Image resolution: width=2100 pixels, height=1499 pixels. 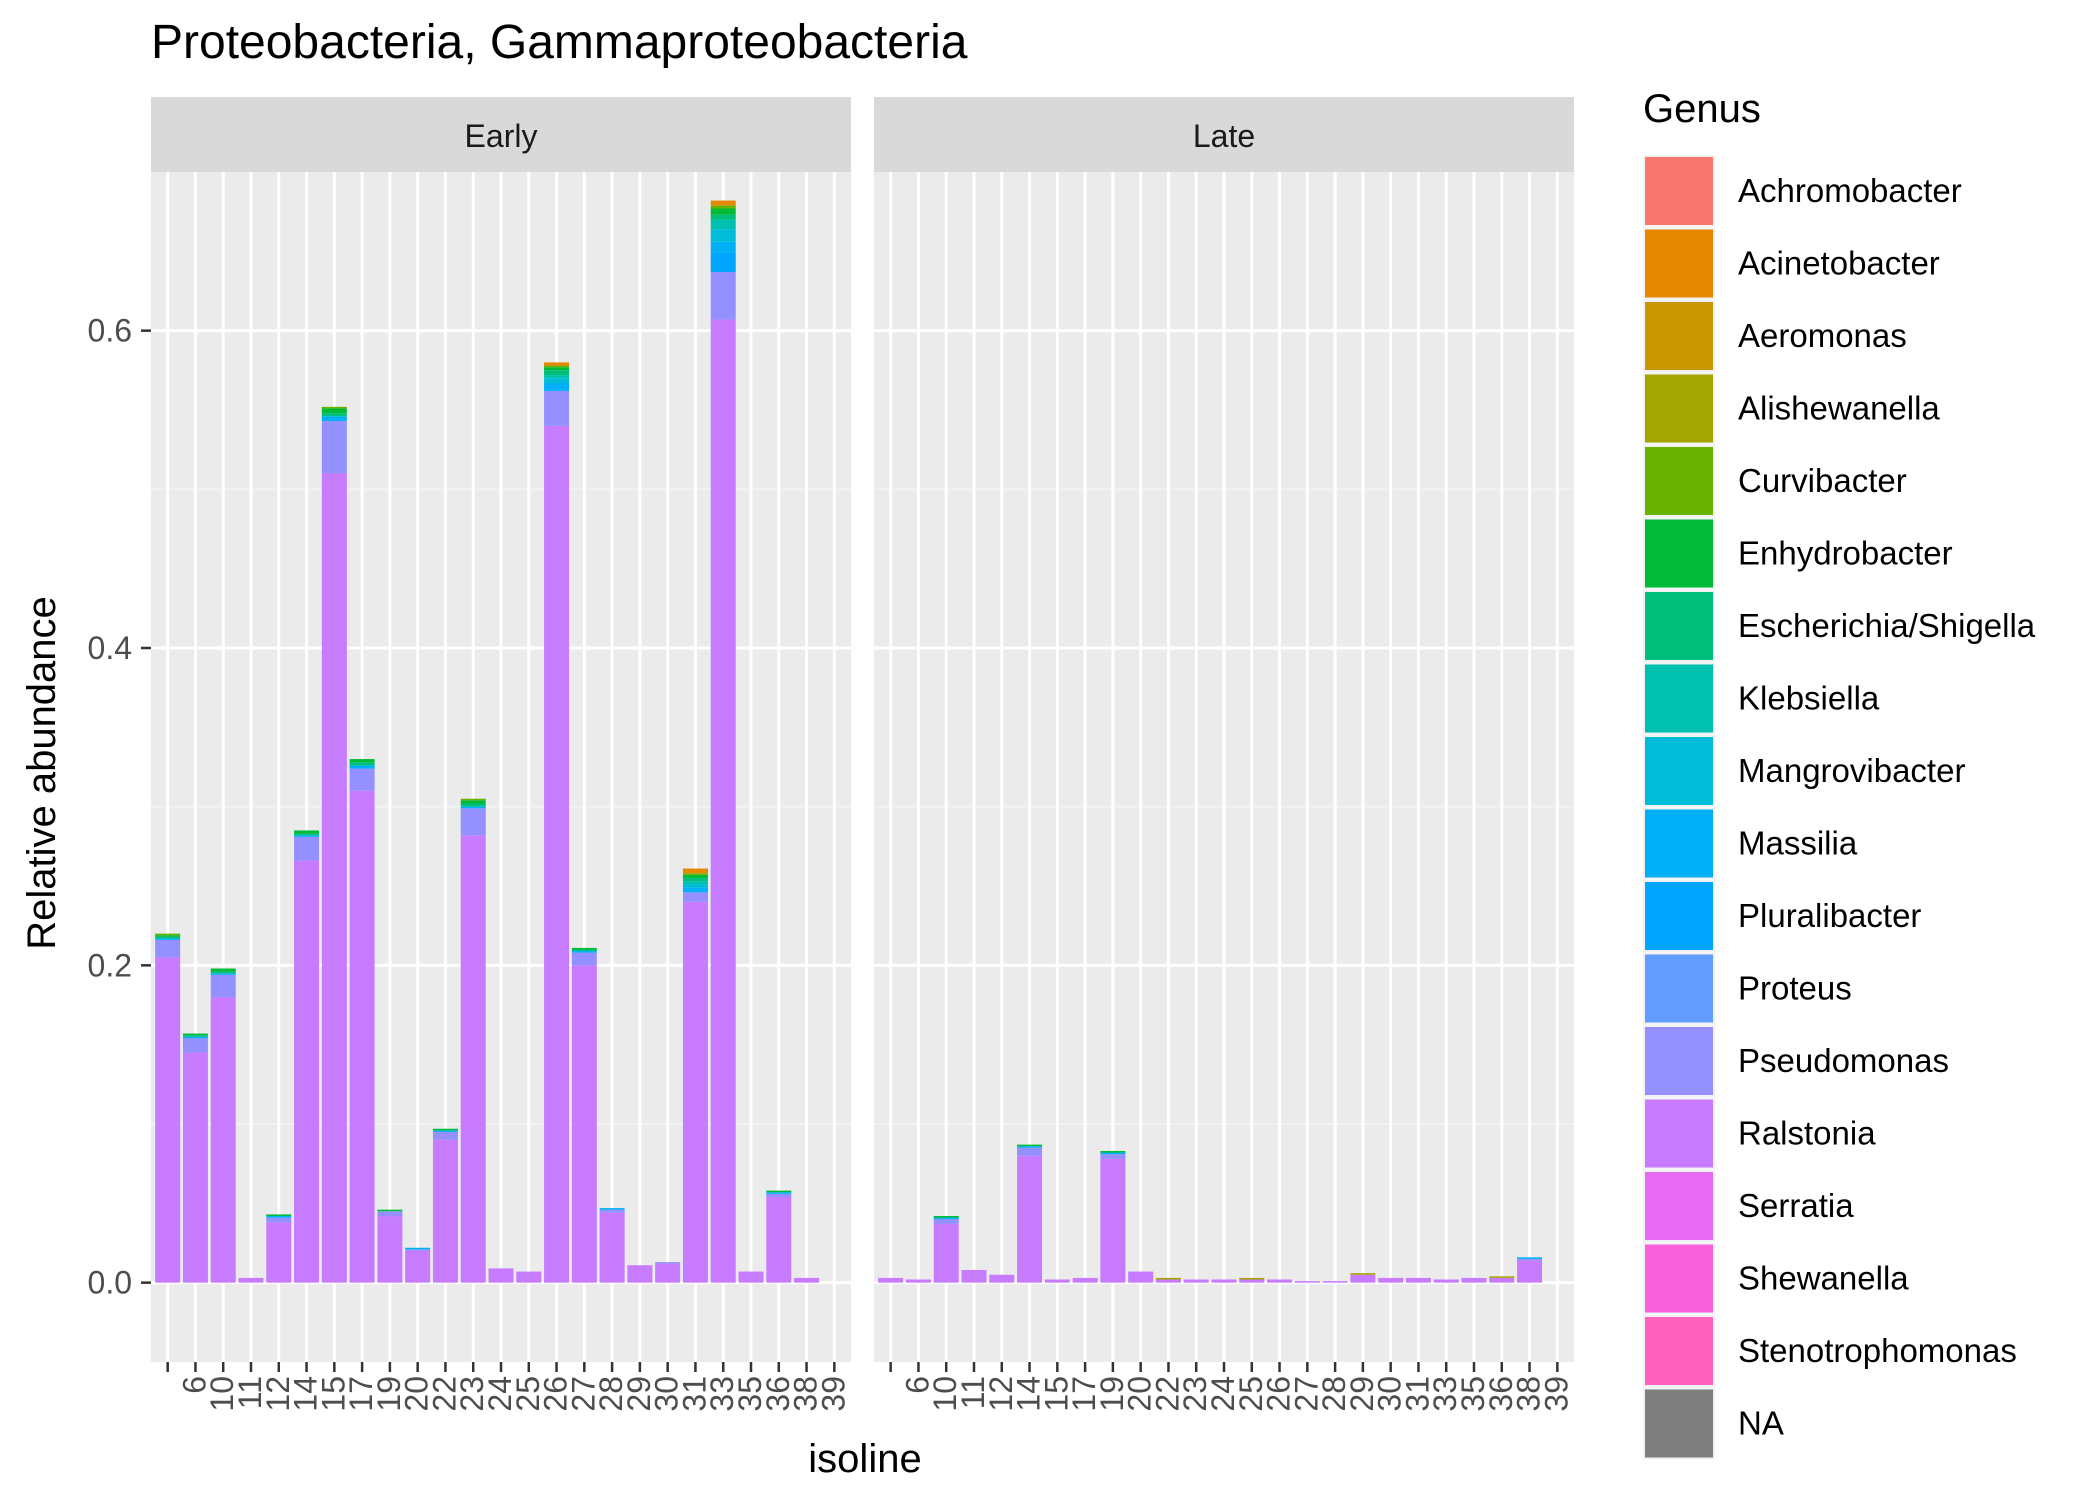 What do you see at coordinates (1224, 136) in the screenshot?
I see `facet-strip-label: Late` at bounding box center [1224, 136].